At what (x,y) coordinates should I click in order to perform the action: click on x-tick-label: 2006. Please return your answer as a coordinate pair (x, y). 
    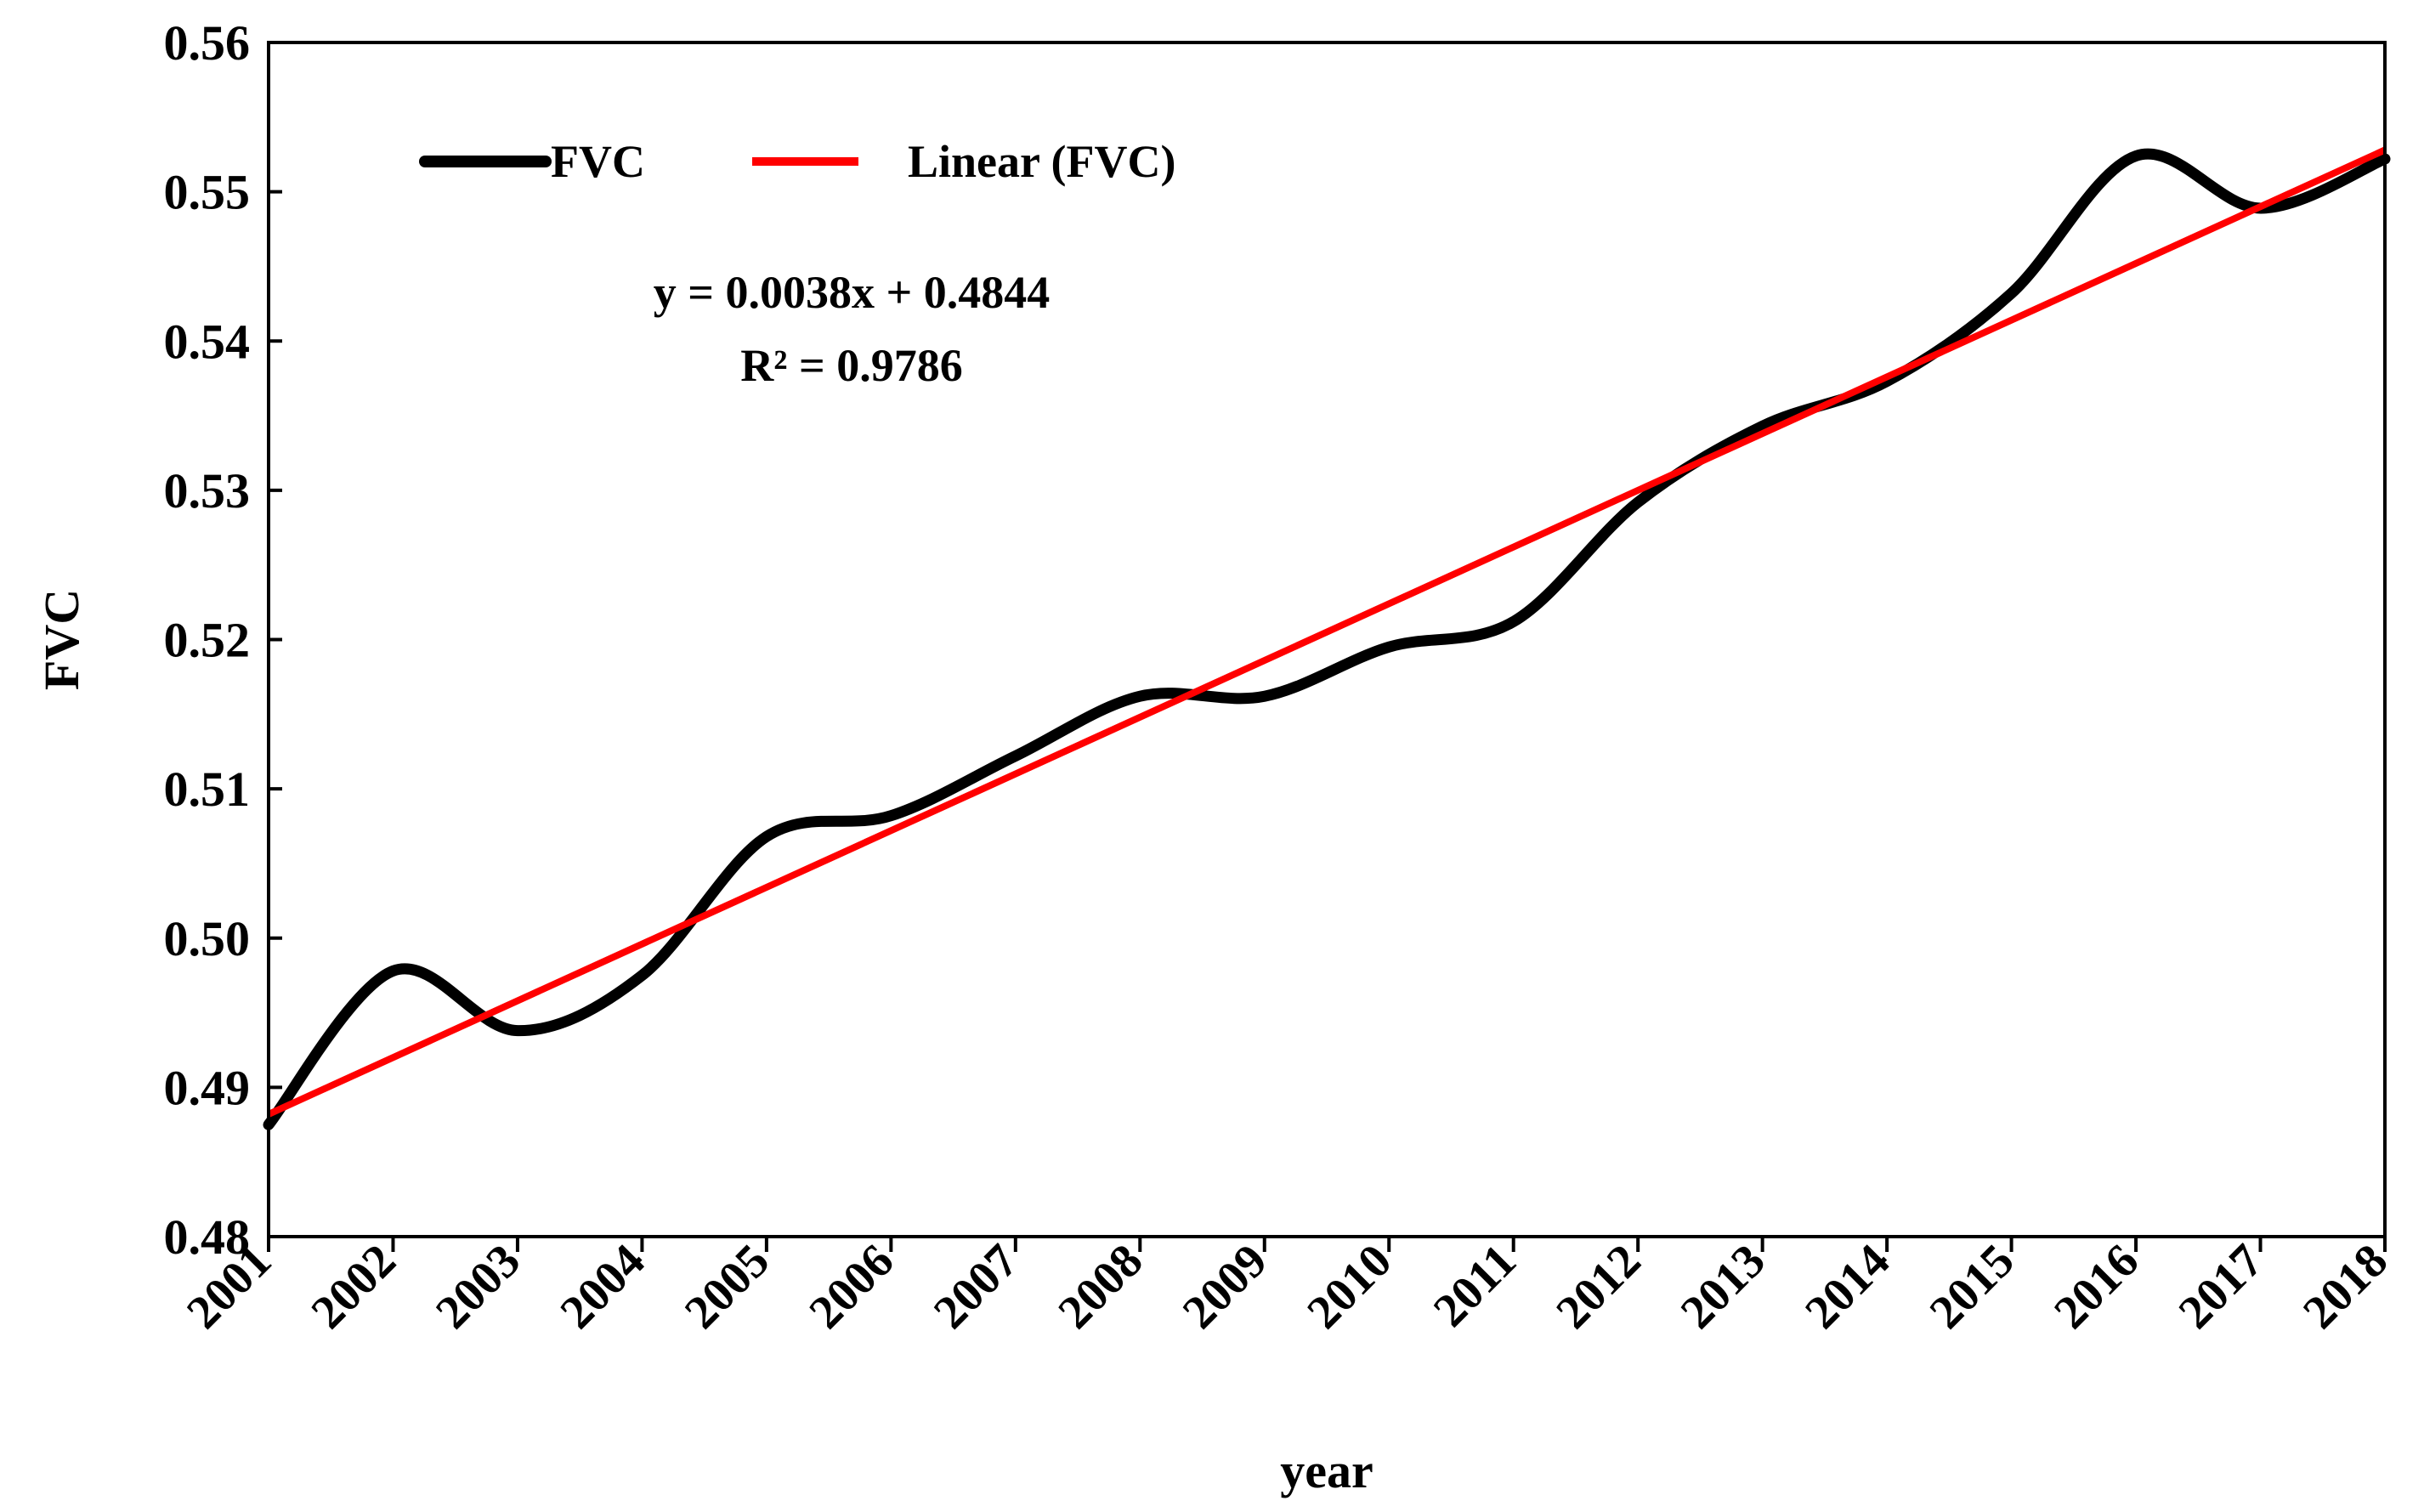
    Looking at the image, I should click on (852, 1286).